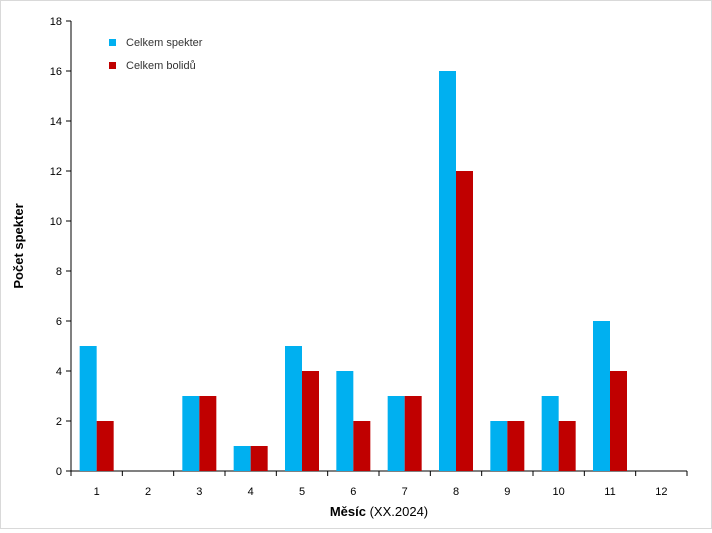 This screenshot has height=533, width=712. I want to click on y-tick-label: 14, so click(56, 122).